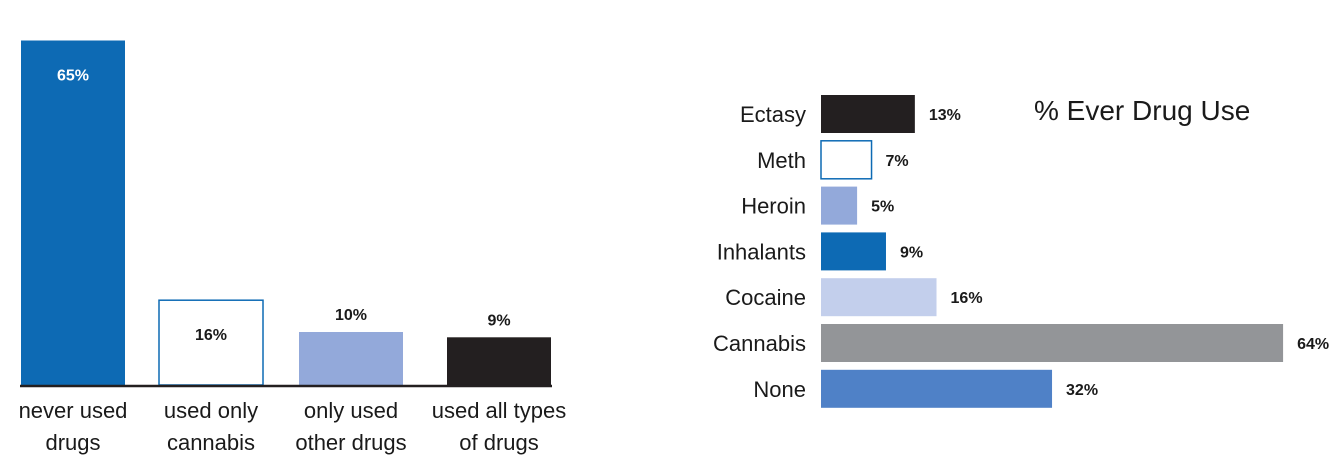  I want to click on category-label-only-used-other-drugs-line1: only used, so click(351, 410).